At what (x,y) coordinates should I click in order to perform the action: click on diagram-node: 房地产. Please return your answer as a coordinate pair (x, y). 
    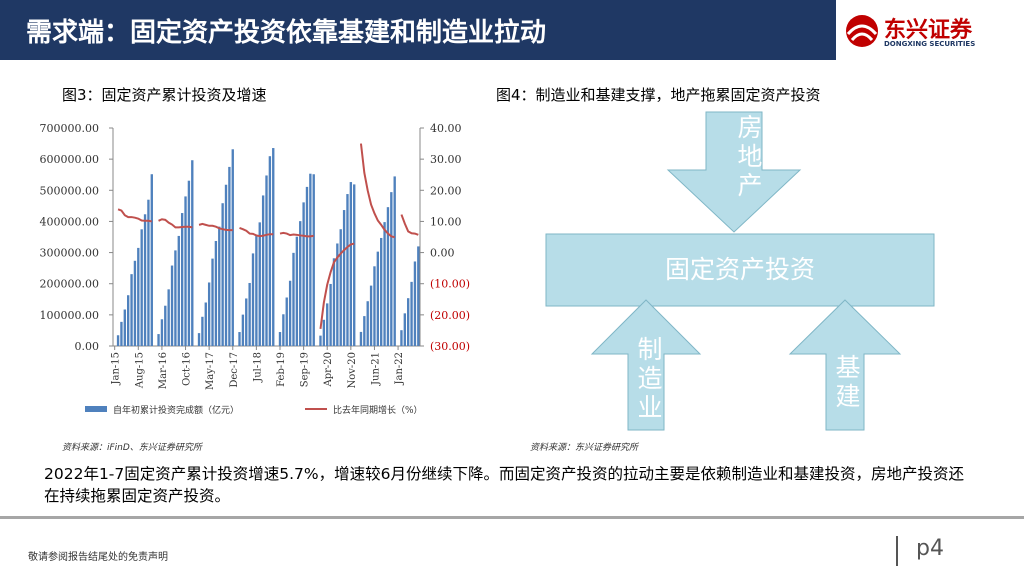
    Looking at the image, I should click on (748, 157).